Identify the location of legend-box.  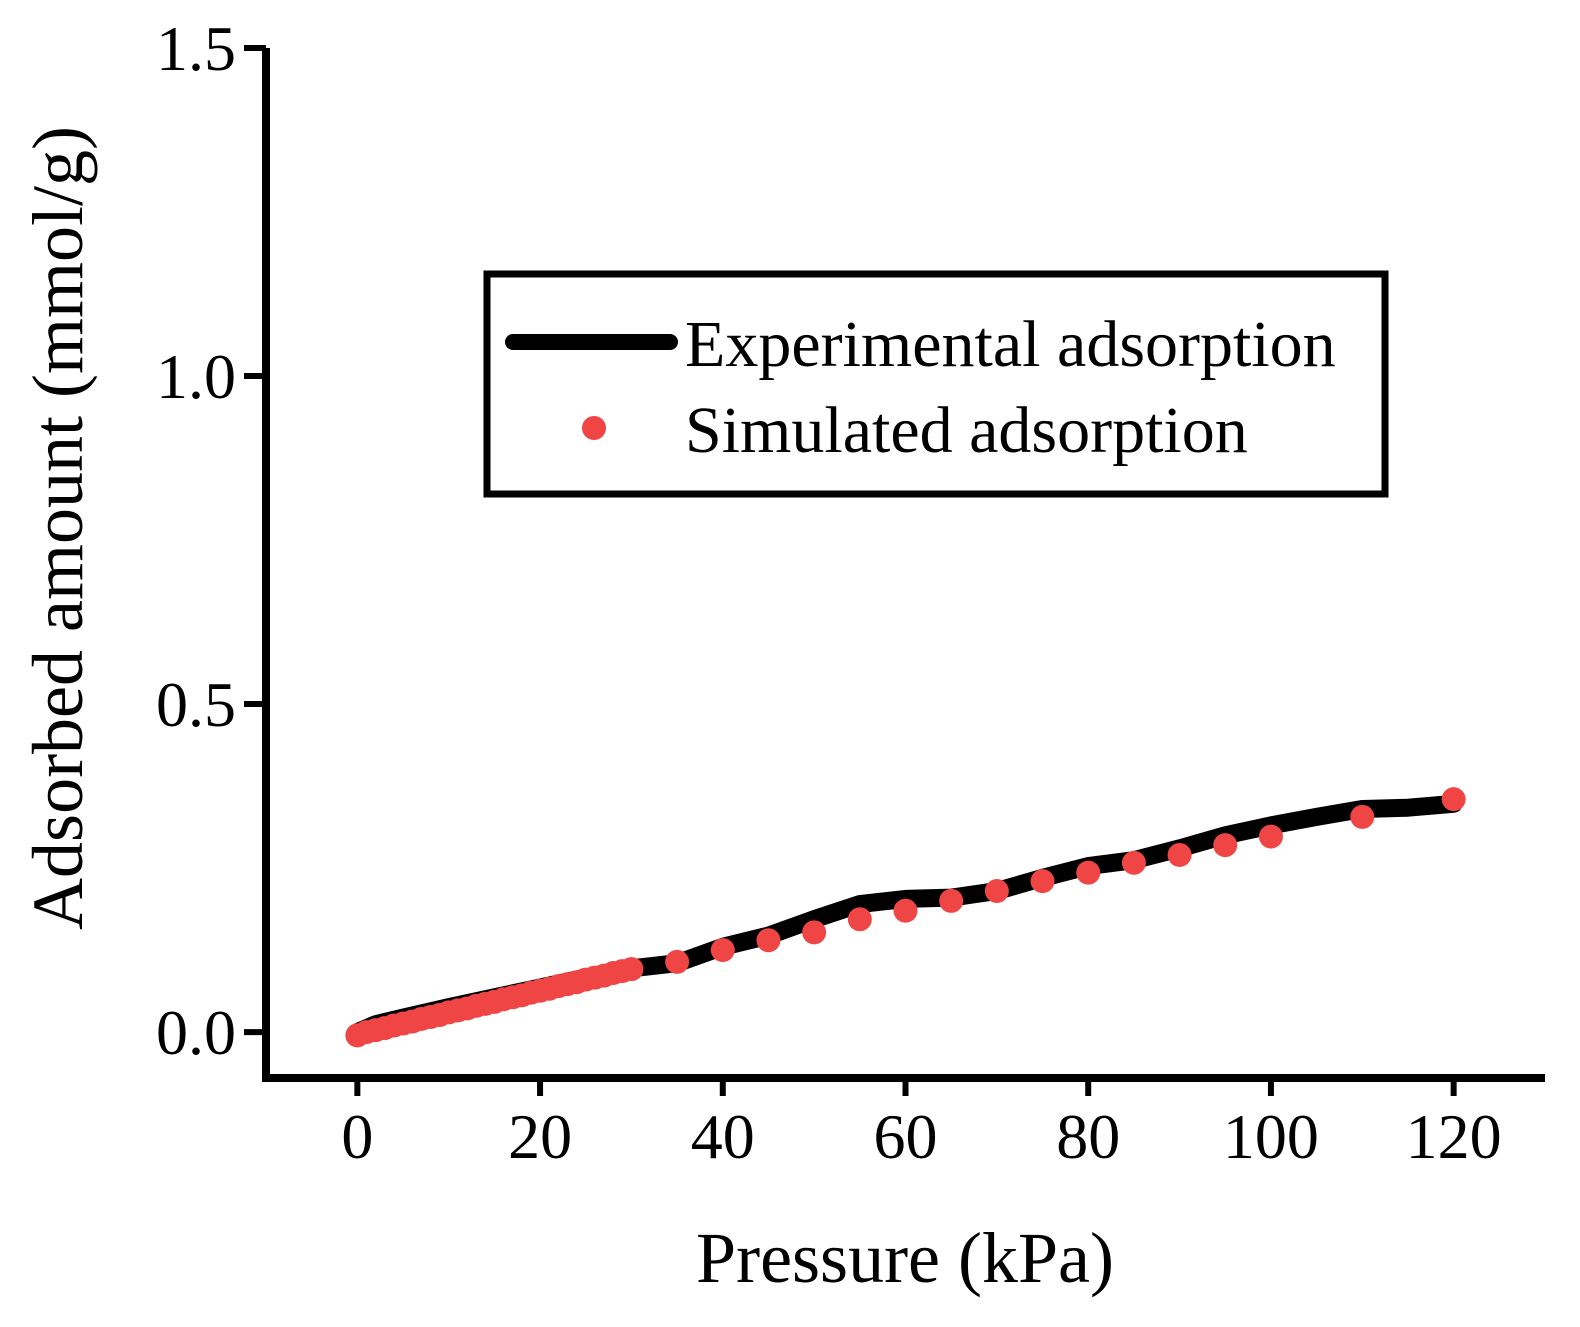
(936, 384).